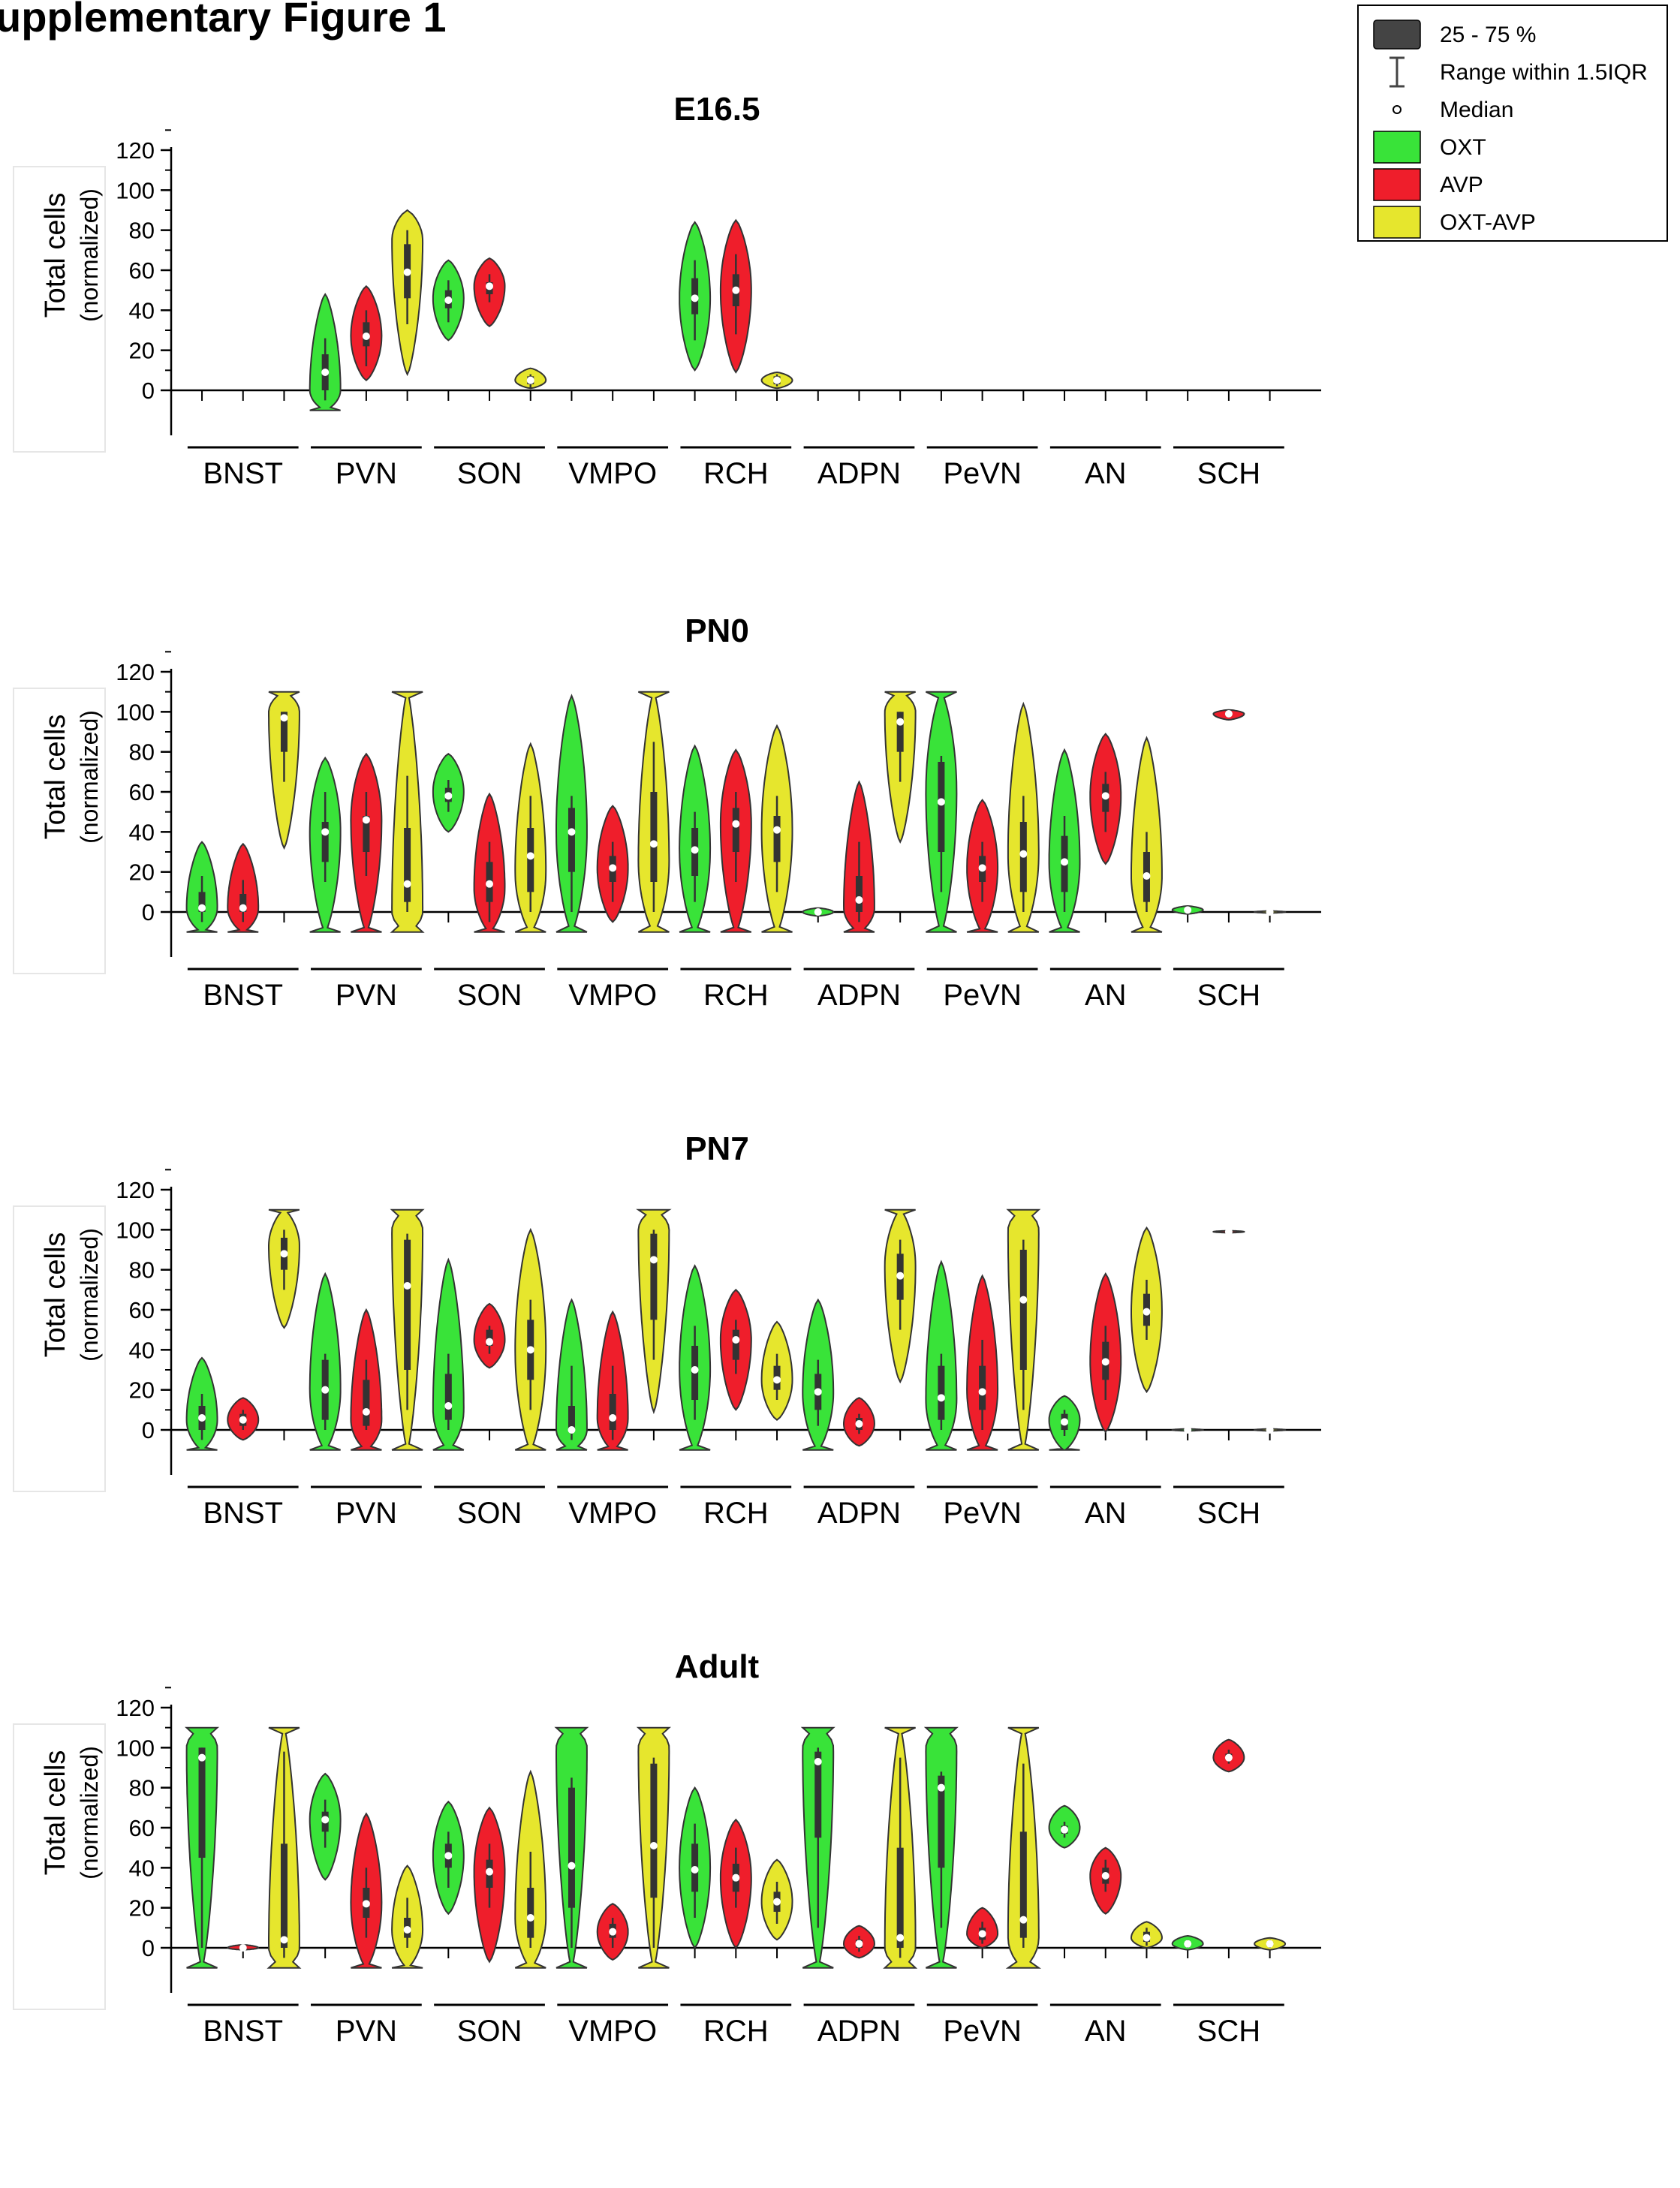 Image resolution: width=1680 pixels, height=2188 pixels. I want to click on group-label-pevn: PeVN, so click(982, 2032).